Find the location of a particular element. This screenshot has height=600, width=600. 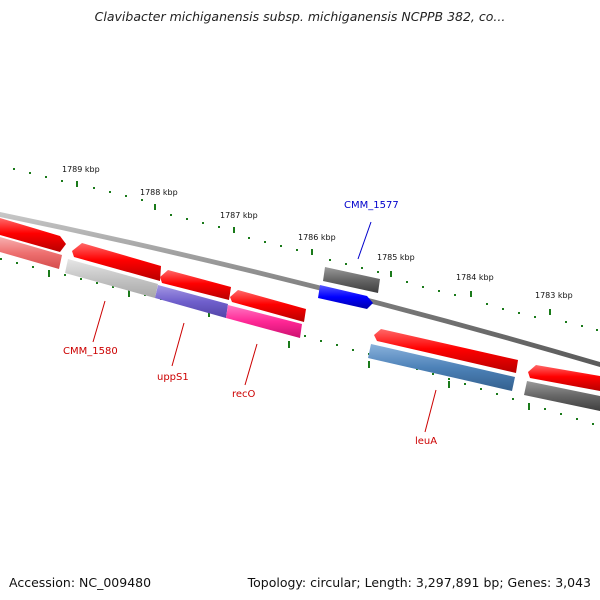

tick-label: 1788 kbp is located at coordinates (159, 192).